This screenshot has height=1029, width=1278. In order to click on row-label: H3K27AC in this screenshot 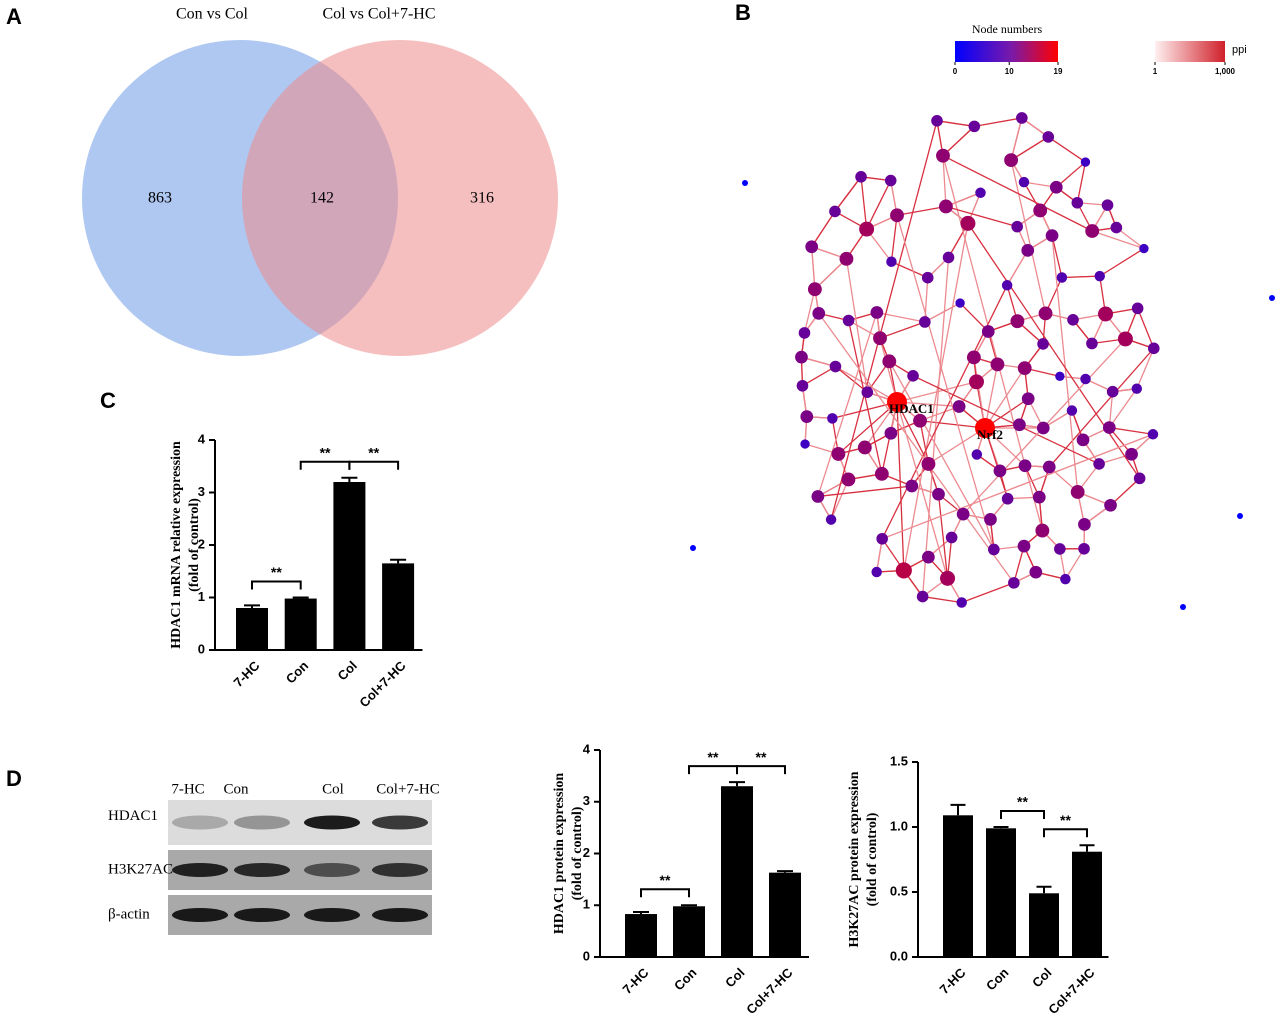, I will do `click(140, 869)`.